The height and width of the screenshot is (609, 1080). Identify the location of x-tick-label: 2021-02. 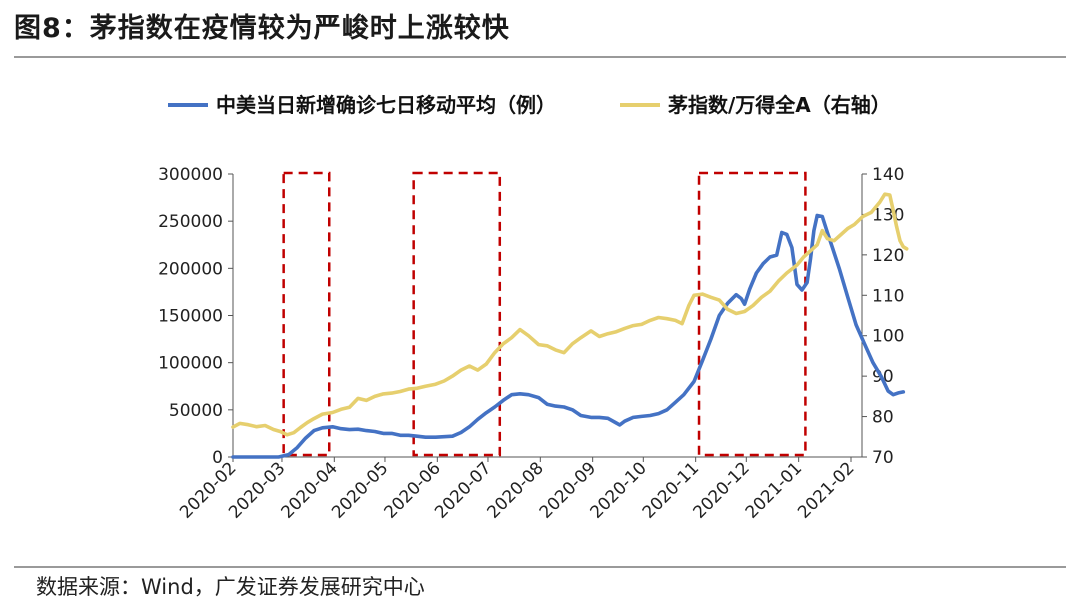
(826, 490).